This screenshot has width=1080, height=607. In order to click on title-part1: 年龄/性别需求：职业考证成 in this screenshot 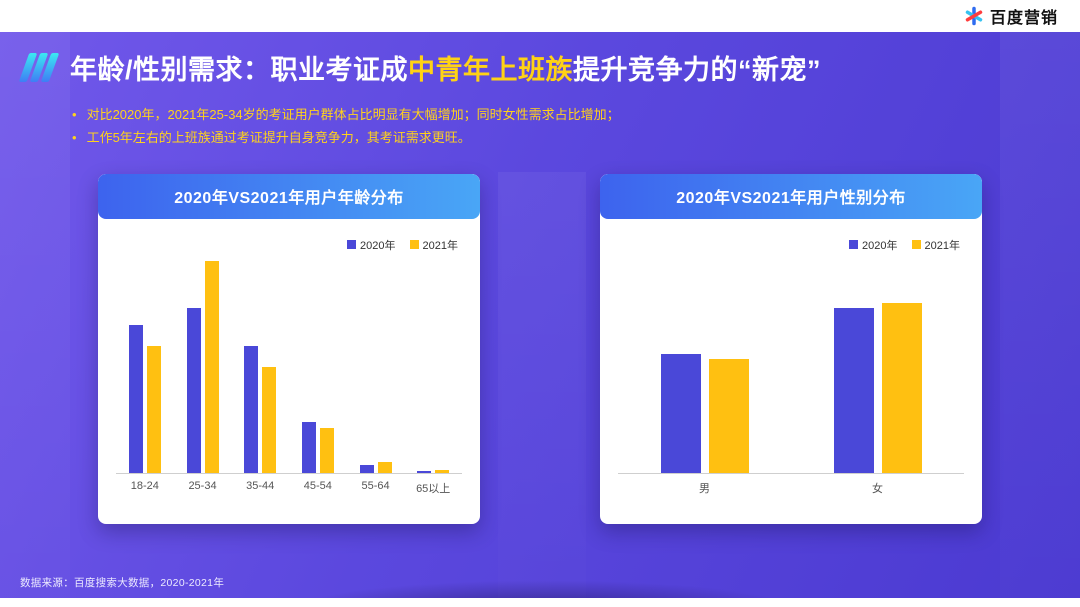, I will do `click(239, 70)`.